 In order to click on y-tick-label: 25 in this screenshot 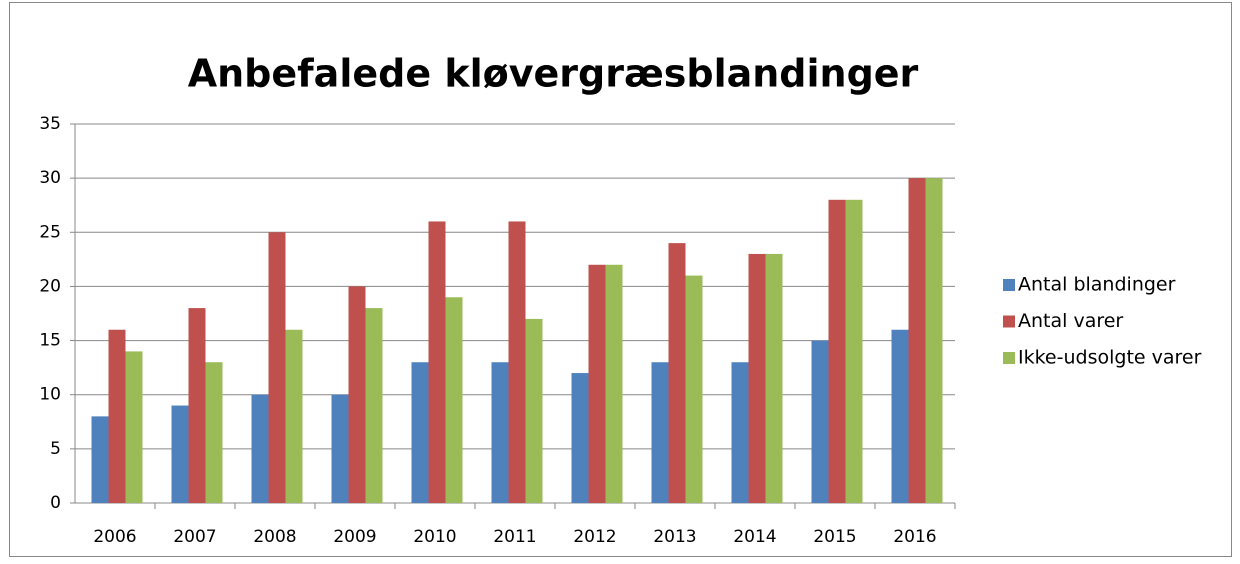, I will do `click(50, 232)`.